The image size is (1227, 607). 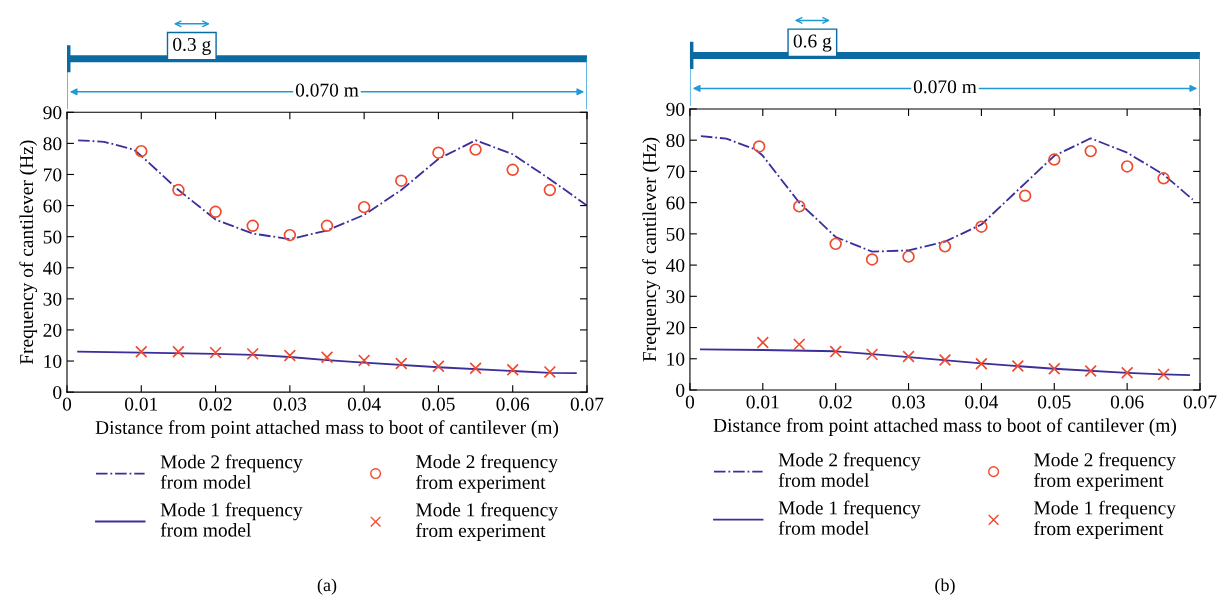 I want to click on text: 0.3 g, so click(x=192, y=46).